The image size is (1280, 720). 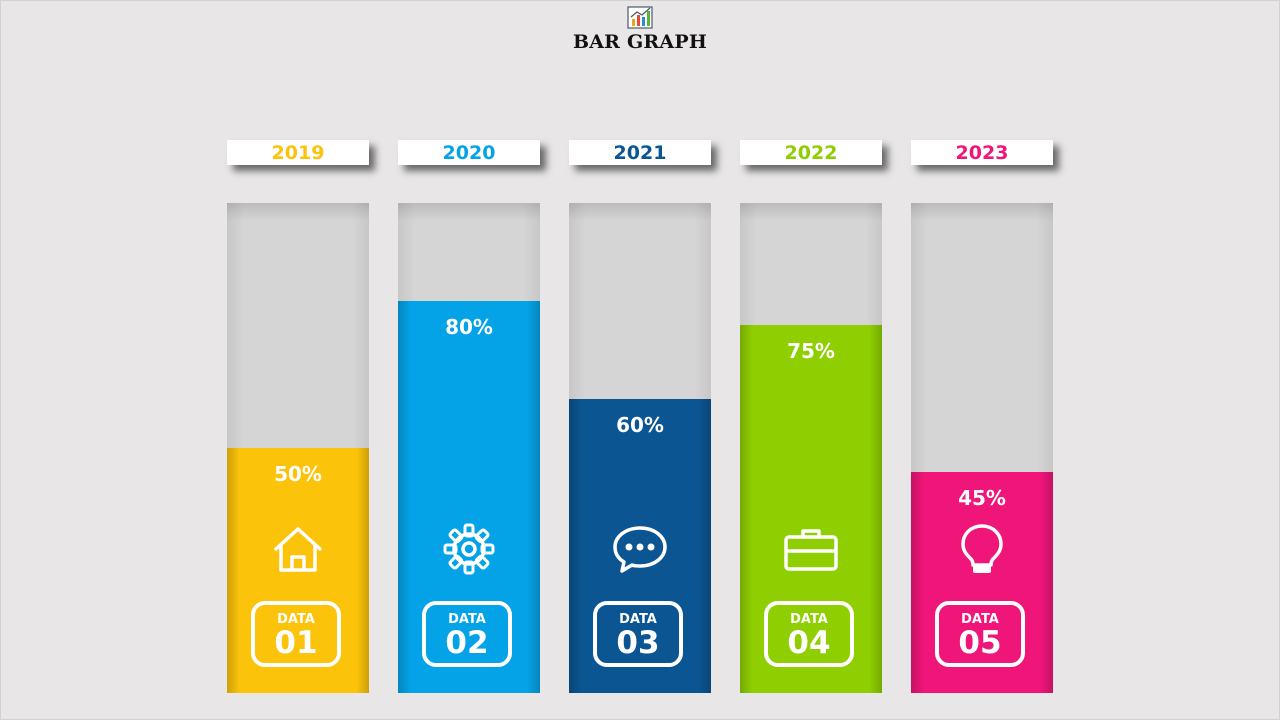 I want to click on bar-track-2020: 80% DATA 02, so click(x=469, y=448).